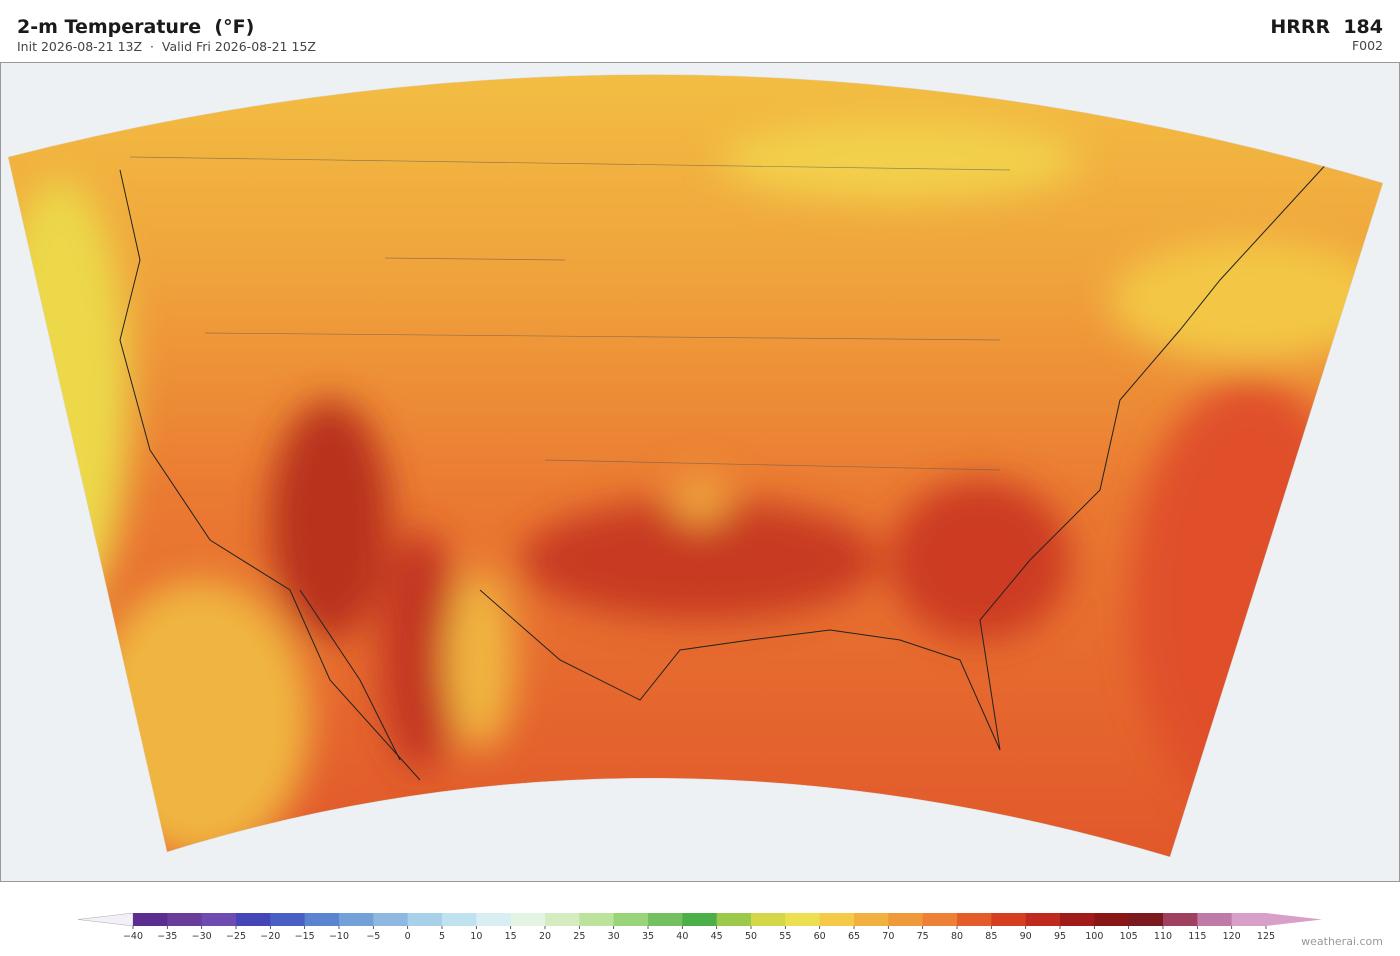 This screenshot has width=1400, height=956. I want to click on watermark: weatherai.com, so click(1342, 941).